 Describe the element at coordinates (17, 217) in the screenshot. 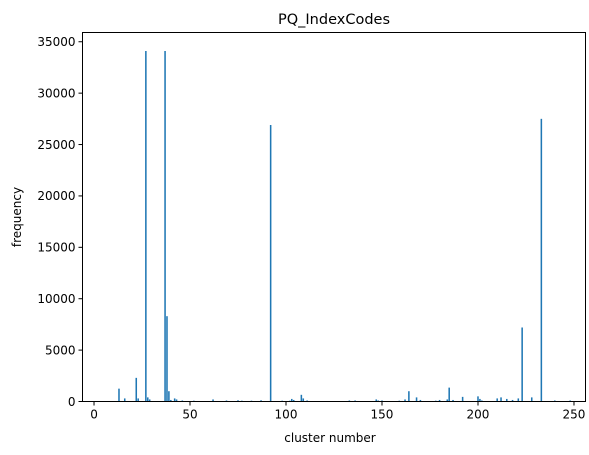

I see `y-axis-label: frequency` at that location.